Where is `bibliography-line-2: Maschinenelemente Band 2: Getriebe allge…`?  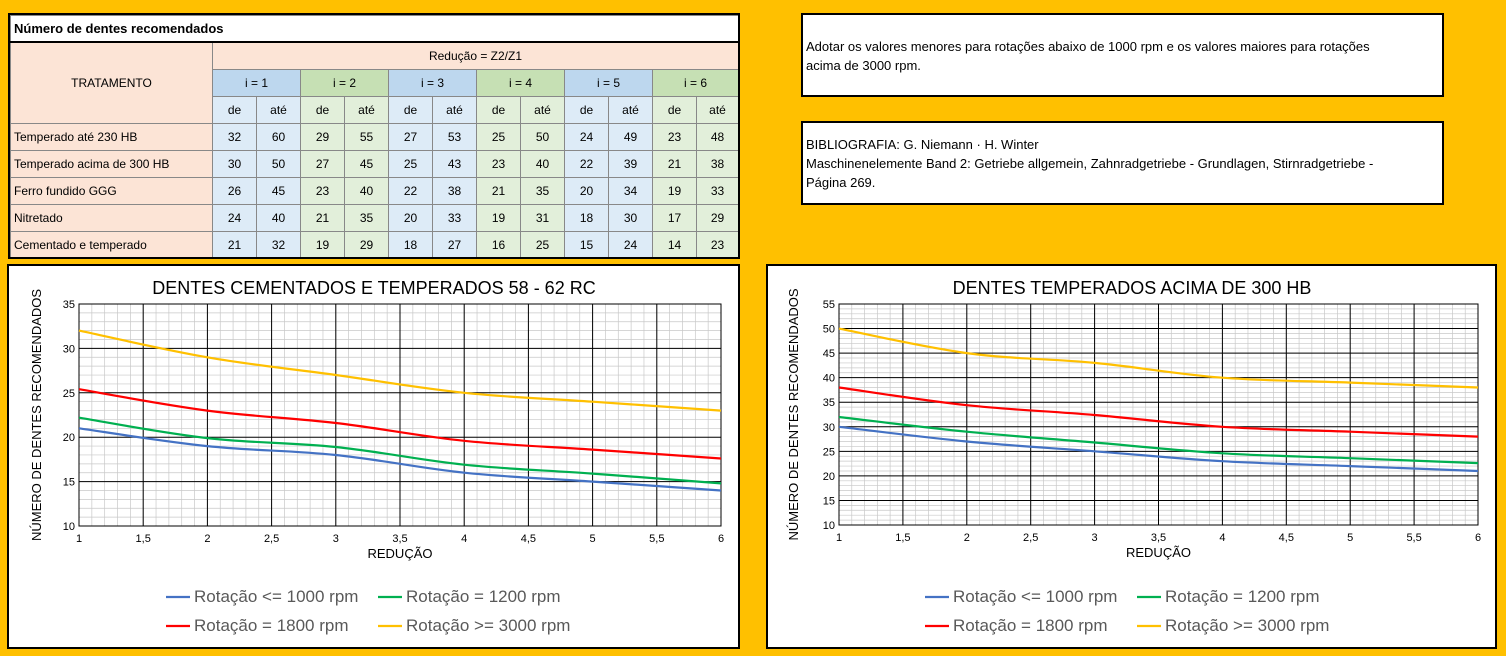 bibliography-line-2: Maschinenelemente Band 2: Getriebe allge… is located at coordinates (1090, 163).